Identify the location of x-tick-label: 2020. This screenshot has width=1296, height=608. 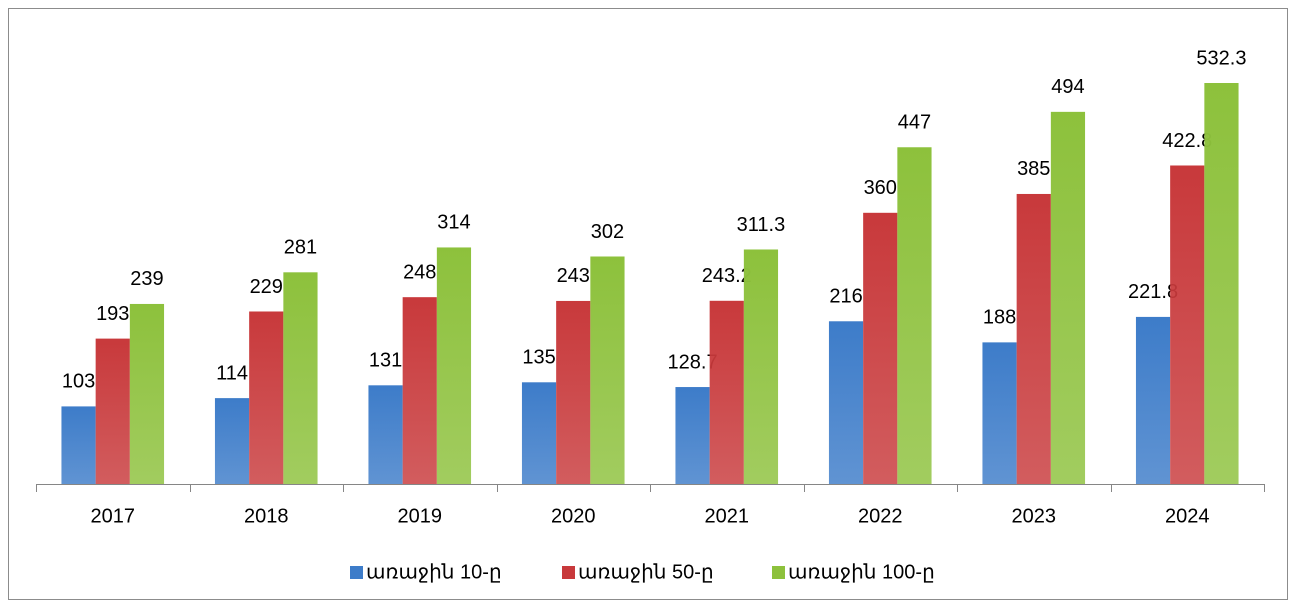
(573, 516).